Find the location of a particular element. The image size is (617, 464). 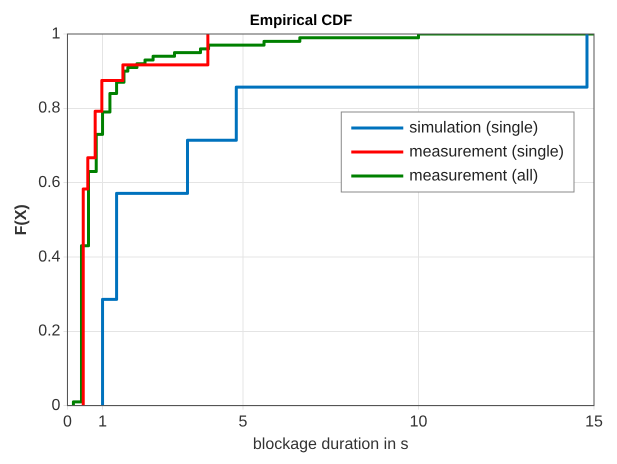

legend-label: measurement (single) is located at coordinates (486, 151).